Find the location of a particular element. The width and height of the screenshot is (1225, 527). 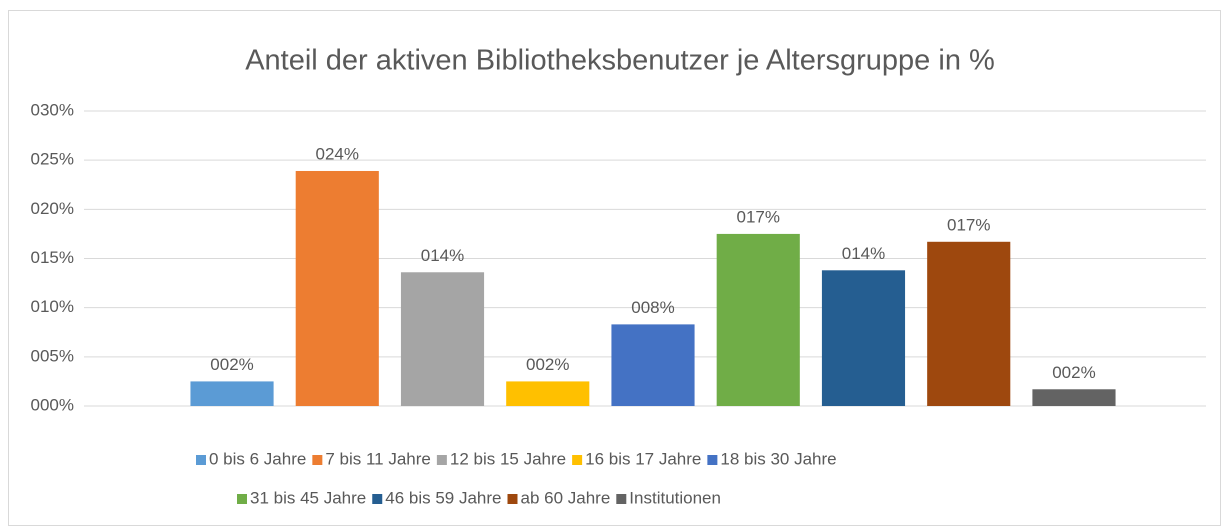

y-tick-label: 030% is located at coordinates (52, 109).